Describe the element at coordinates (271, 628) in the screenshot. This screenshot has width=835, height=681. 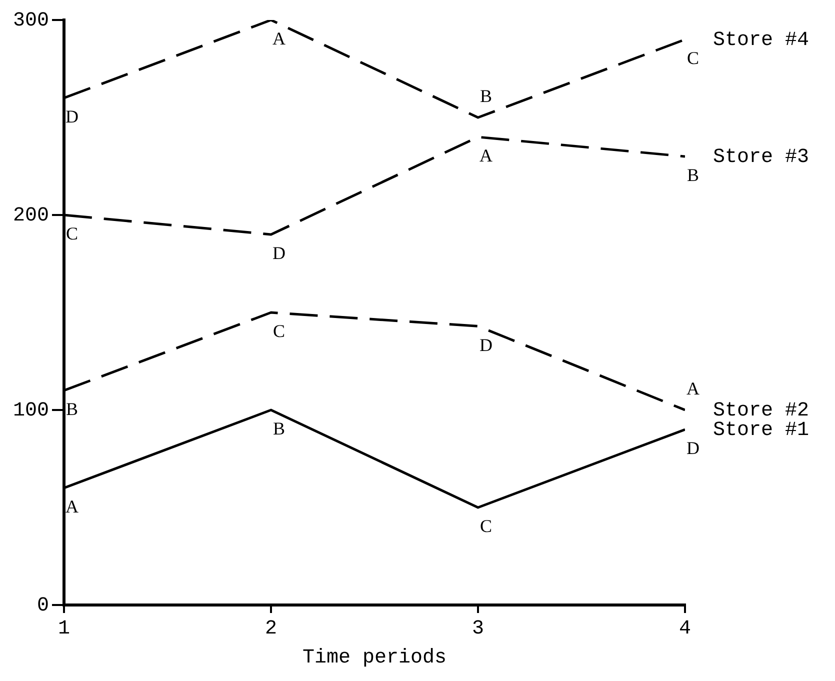
I see `x-tick-label: 2` at that location.